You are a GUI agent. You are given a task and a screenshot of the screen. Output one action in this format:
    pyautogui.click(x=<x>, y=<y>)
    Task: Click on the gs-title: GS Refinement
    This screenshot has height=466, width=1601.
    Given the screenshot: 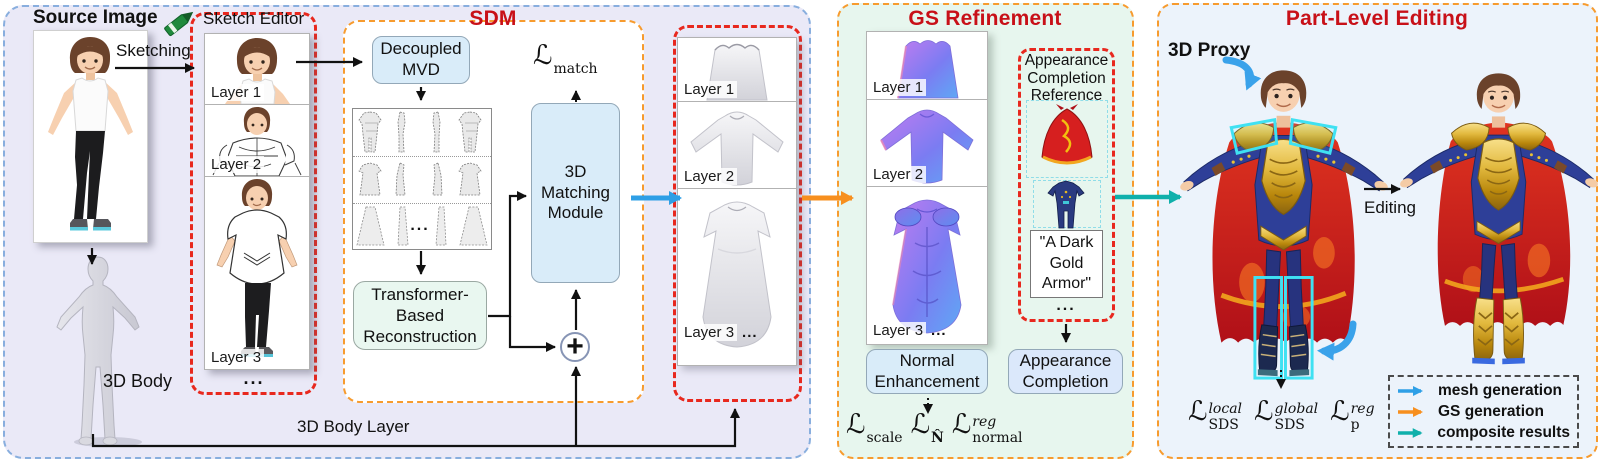 What is the action you would take?
    pyautogui.click(x=985, y=18)
    